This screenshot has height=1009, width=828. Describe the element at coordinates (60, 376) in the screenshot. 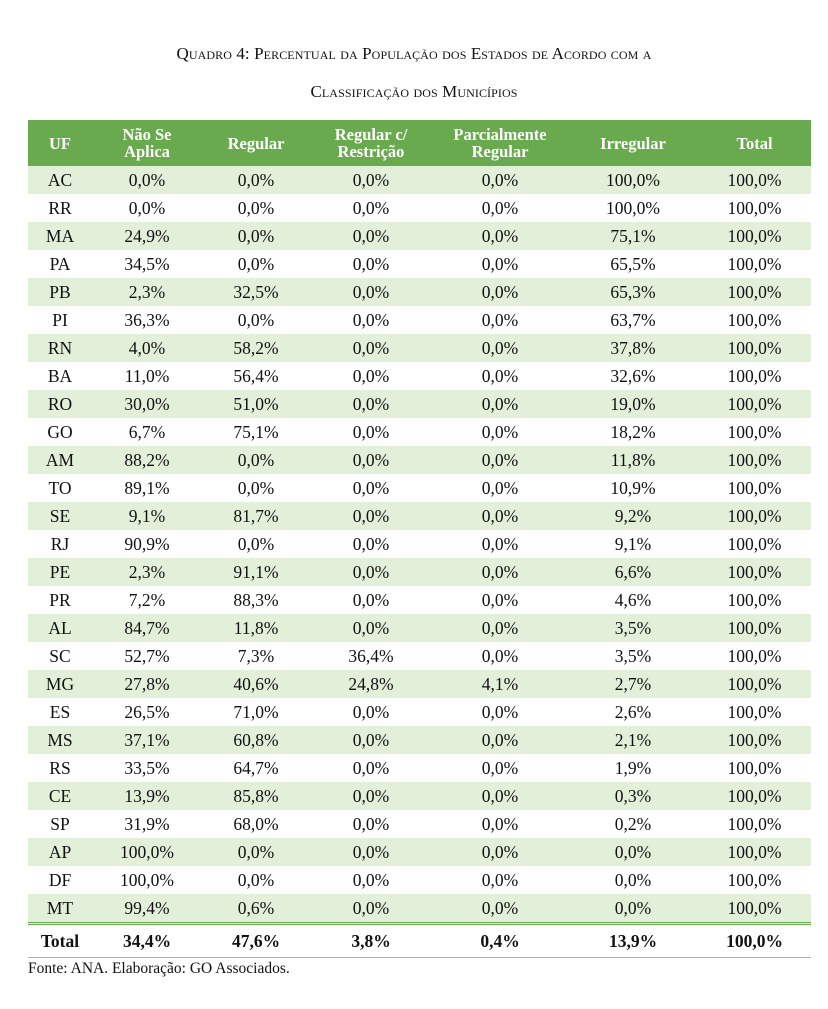

I see `uf-cell: BA` at that location.